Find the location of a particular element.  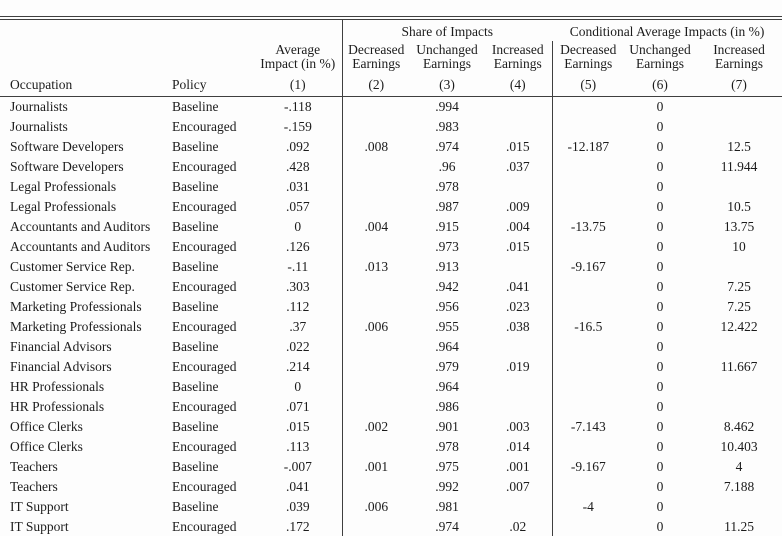

cell-avg-impact: .428 is located at coordinates (297, 166).